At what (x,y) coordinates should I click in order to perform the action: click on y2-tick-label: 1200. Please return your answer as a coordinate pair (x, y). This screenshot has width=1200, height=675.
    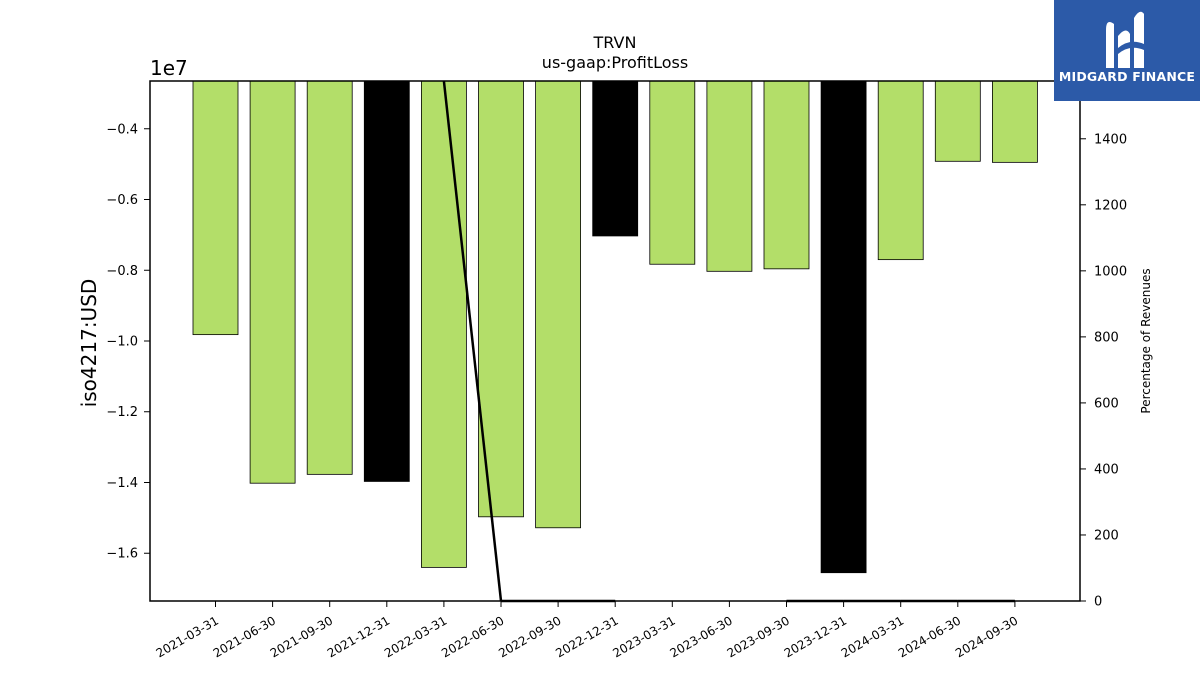
    Looking at the image, I should click on (1110, 205).